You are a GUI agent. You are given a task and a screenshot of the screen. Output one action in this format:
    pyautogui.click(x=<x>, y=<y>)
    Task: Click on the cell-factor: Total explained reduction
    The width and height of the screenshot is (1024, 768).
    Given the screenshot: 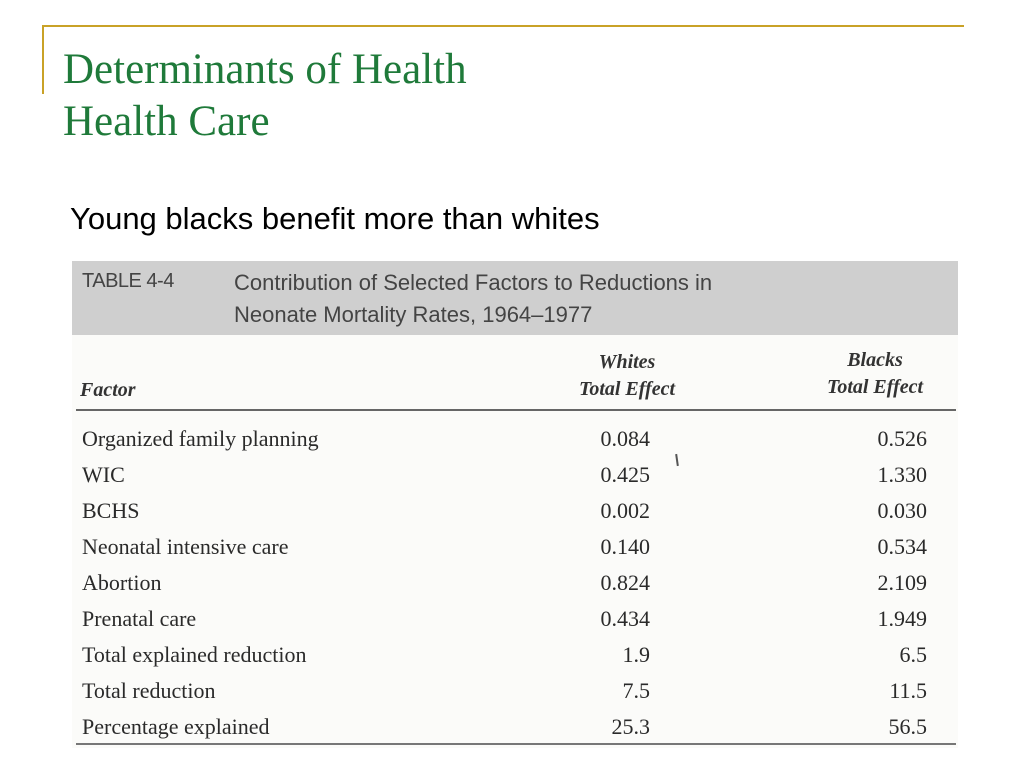 What is the action you would take?
    pyautogui.click(x=194, y=654)
    